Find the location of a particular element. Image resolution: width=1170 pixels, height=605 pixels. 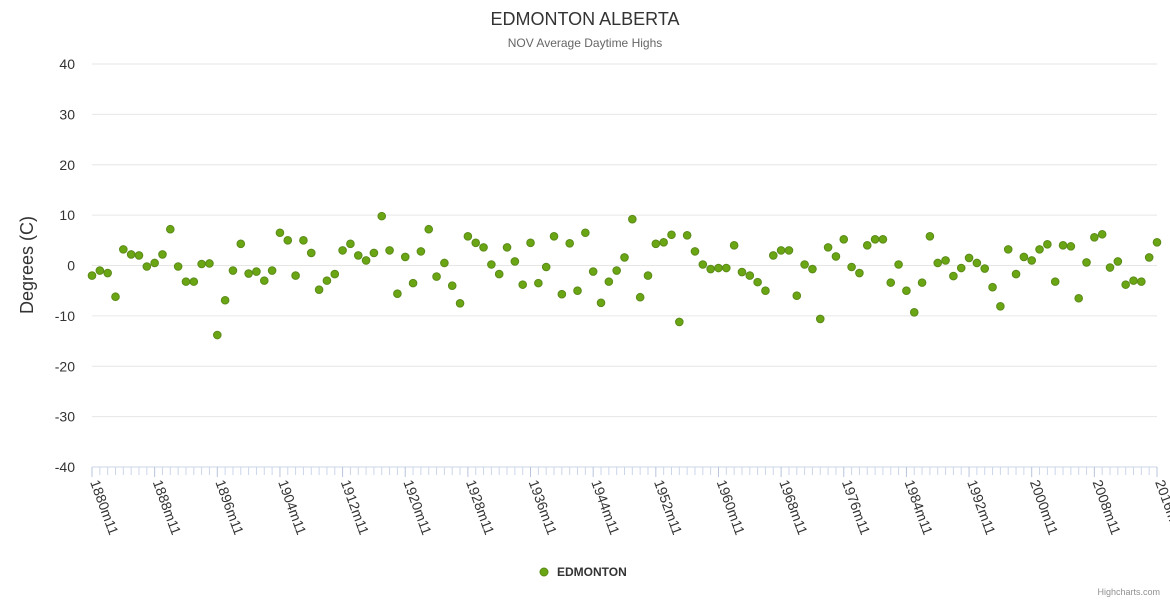

legend-label-edmonton: EDMONTON is located at coordinates (592, 572).